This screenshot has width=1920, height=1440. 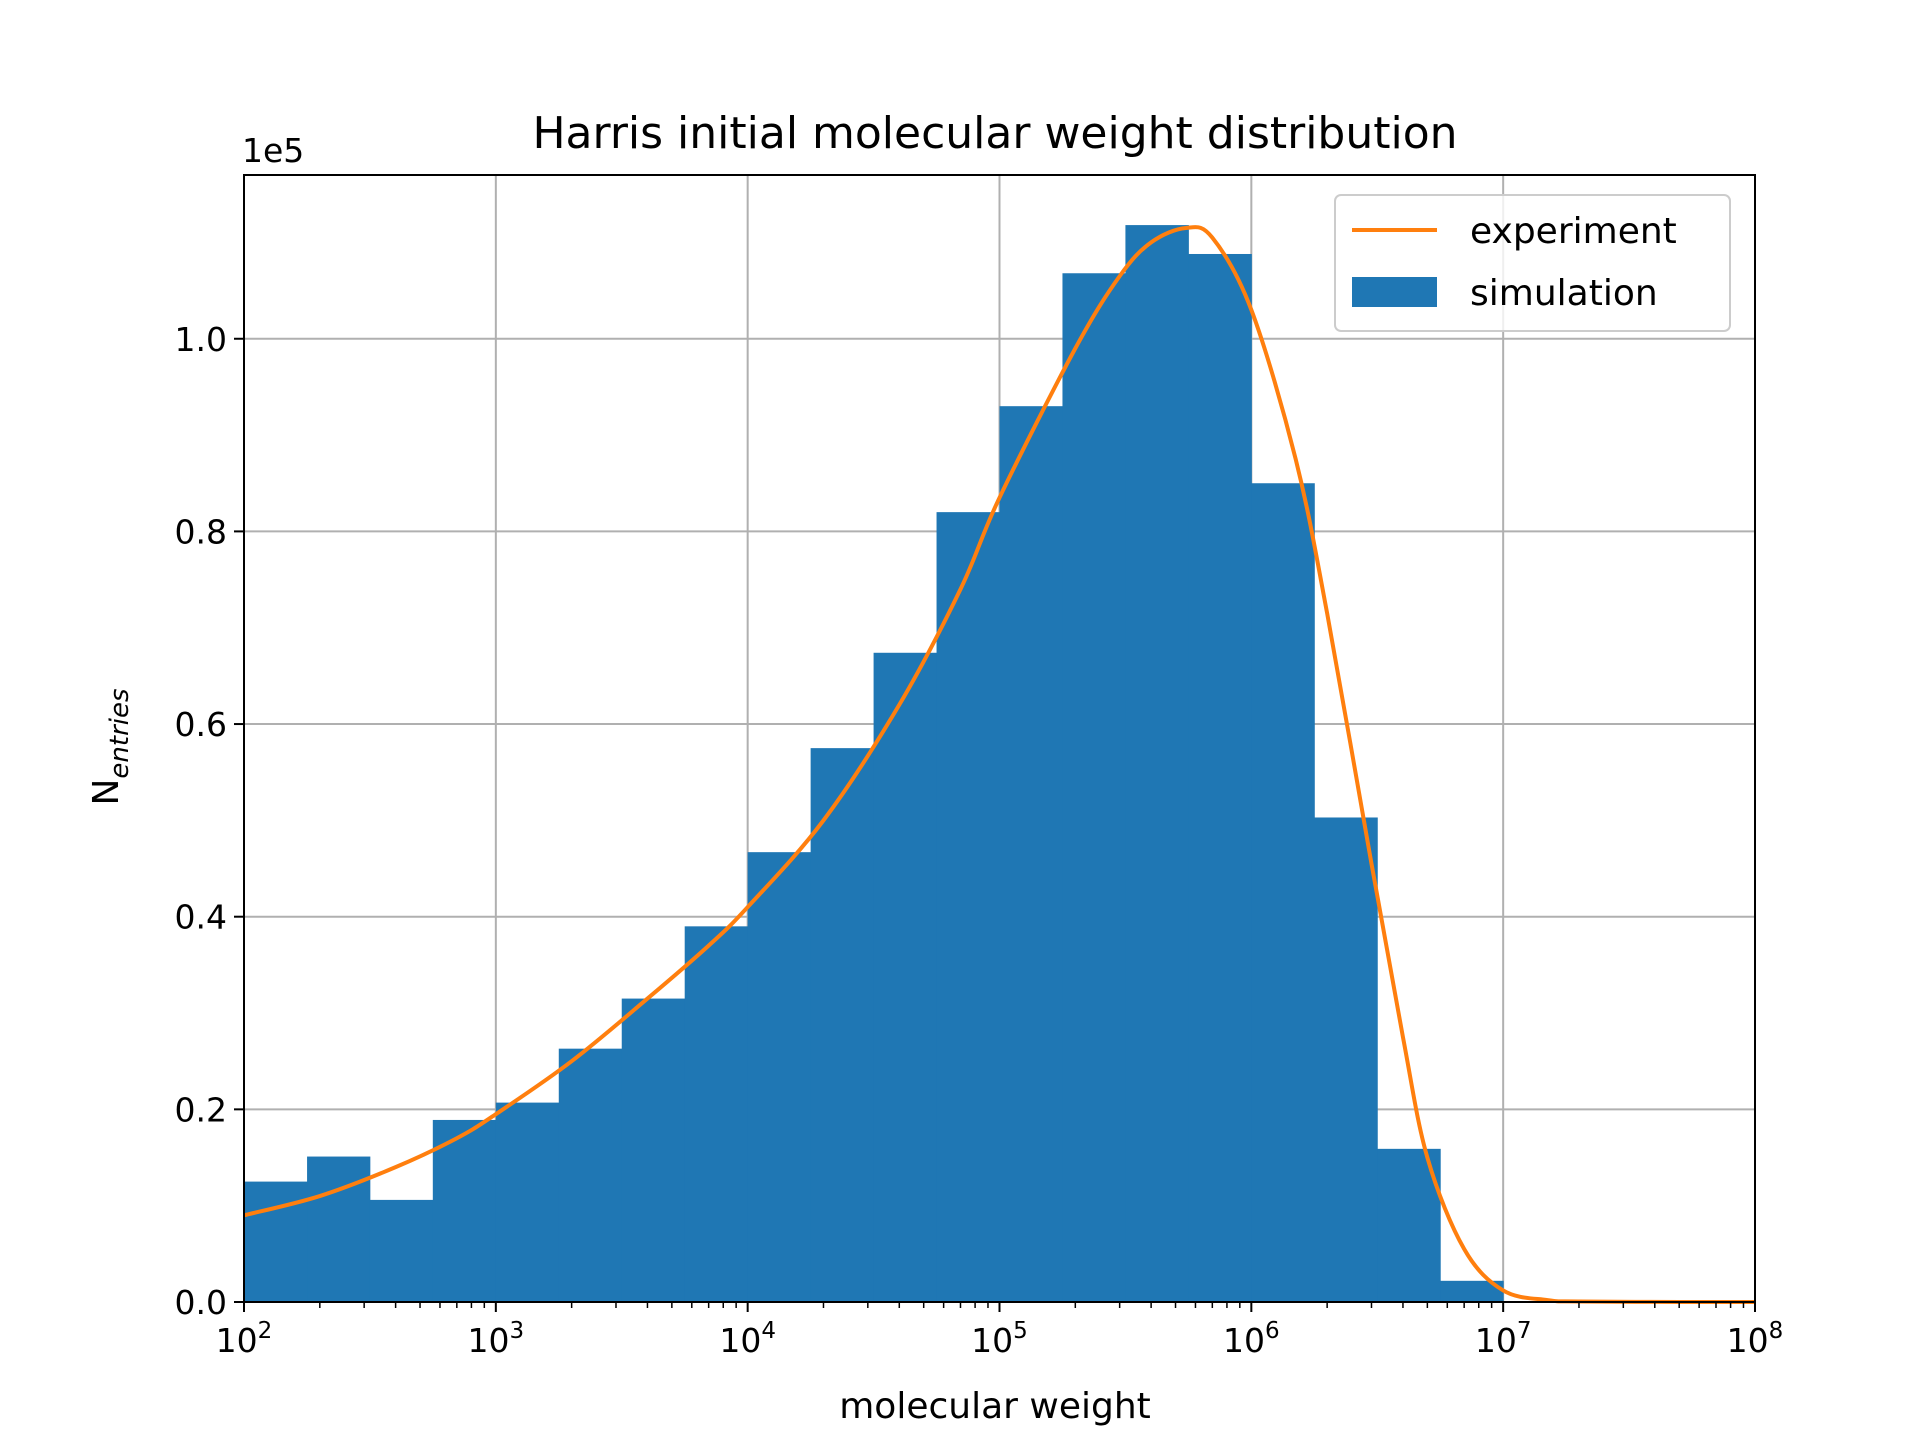 I want to click on legend-experiment-label: experiment, so click(x=1573, y=231).